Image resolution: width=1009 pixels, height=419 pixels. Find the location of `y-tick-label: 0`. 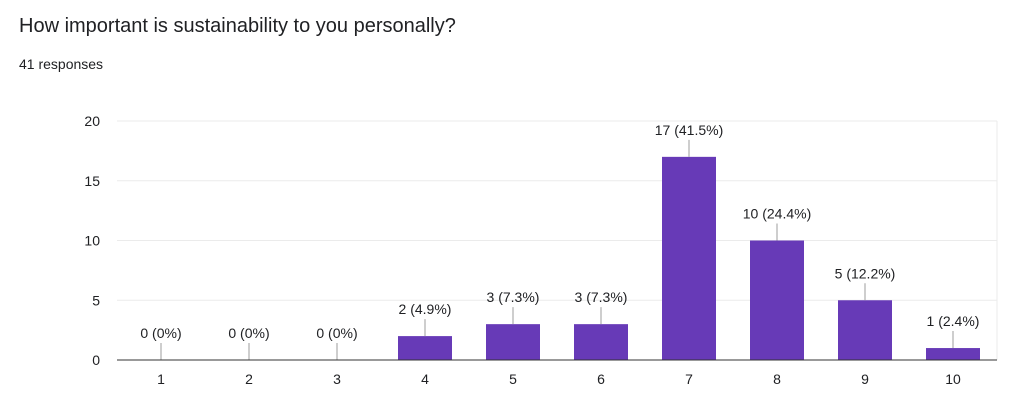

y-tick-label: 0 is located at coordinates (96, 360).